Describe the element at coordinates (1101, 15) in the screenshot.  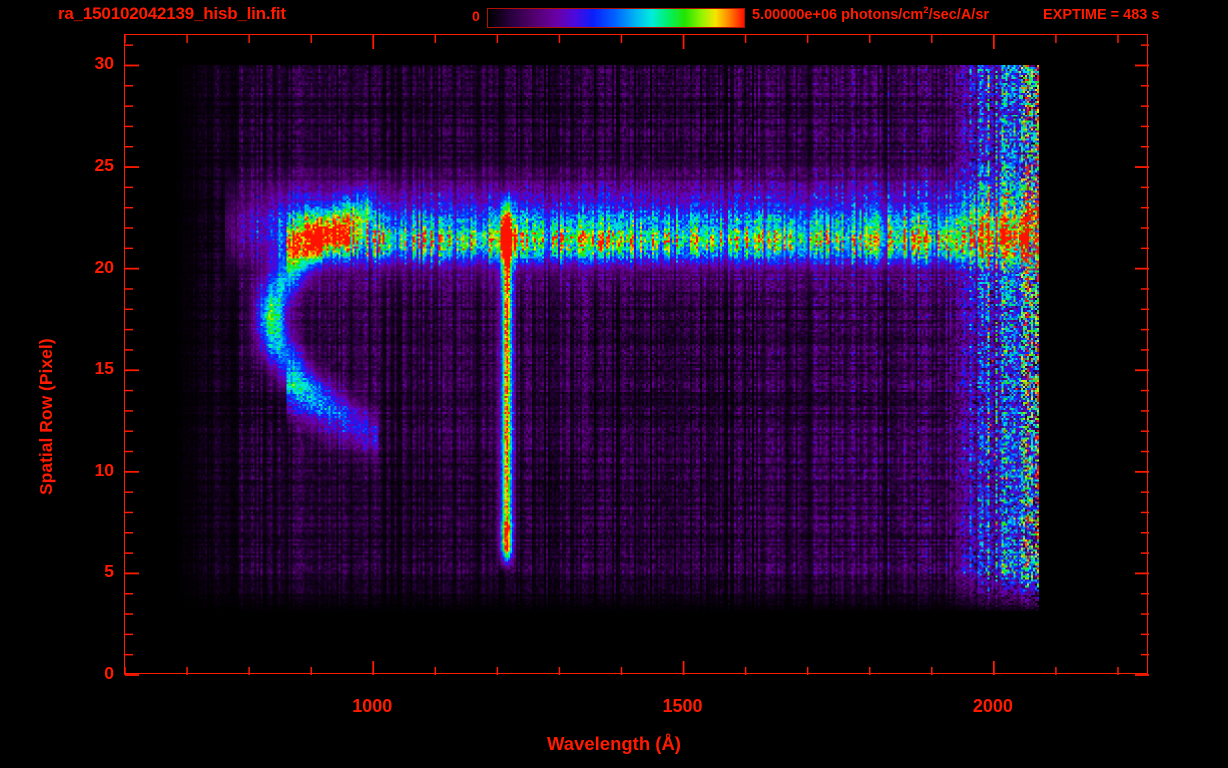
I see `exposure-time-label: EXPTIME = 483 s` at that location.